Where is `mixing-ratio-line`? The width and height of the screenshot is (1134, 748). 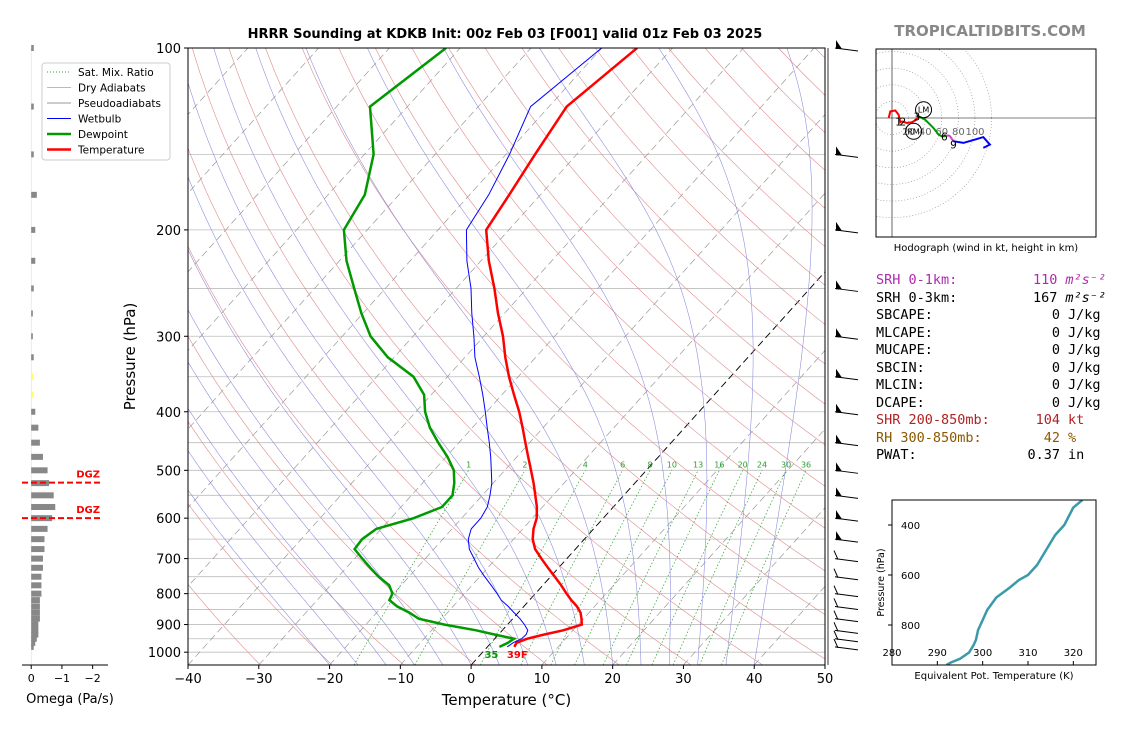
mixing-ratio-line is located at coordinates (411, 567).